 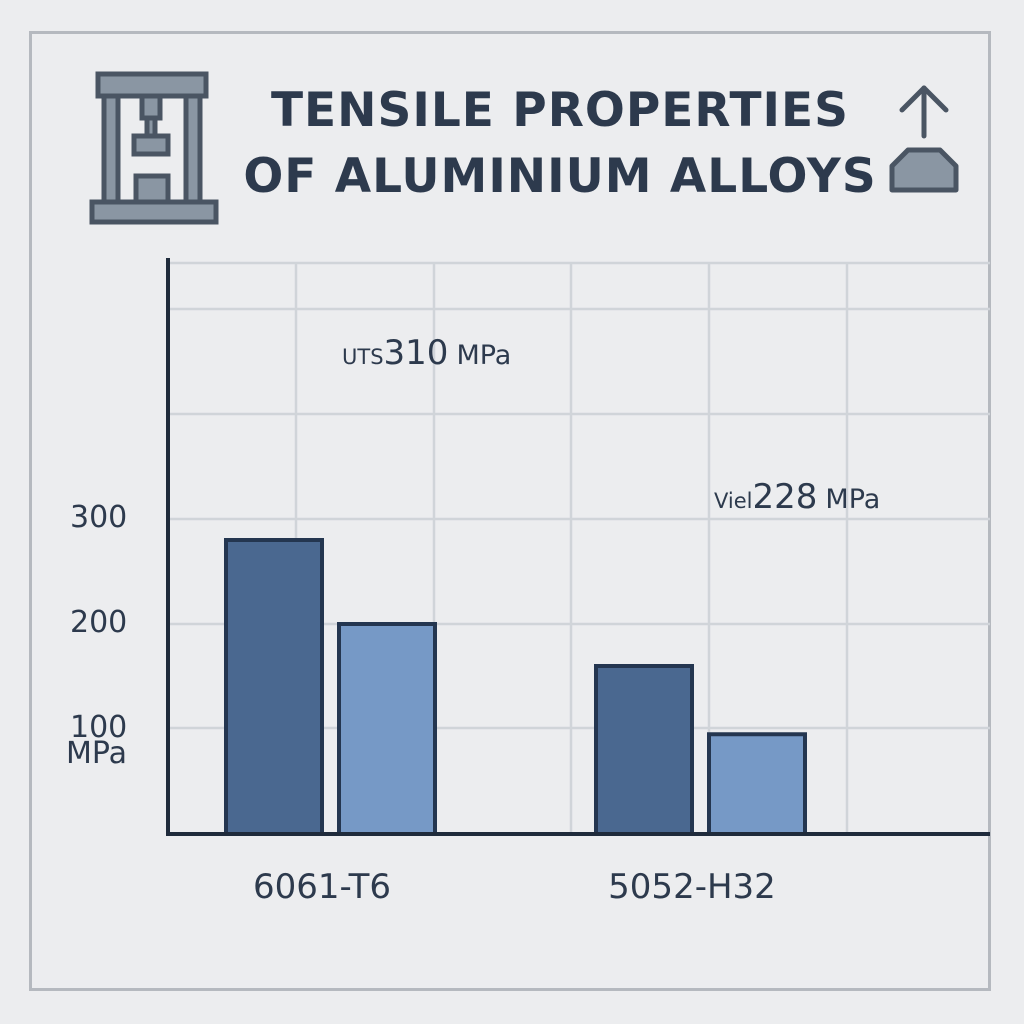 I want to click on annotation-uts: UTS310 MPa, so click(x=426, y=353).